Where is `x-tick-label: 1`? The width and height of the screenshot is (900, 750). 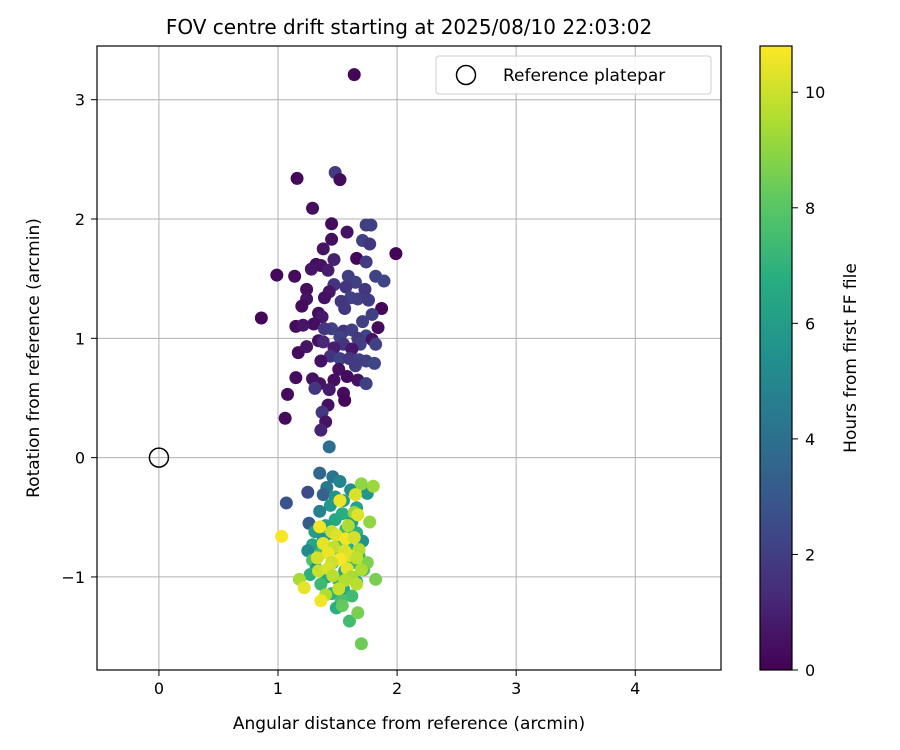 x-tick-label: 1 is located at coordinates (278, 688).